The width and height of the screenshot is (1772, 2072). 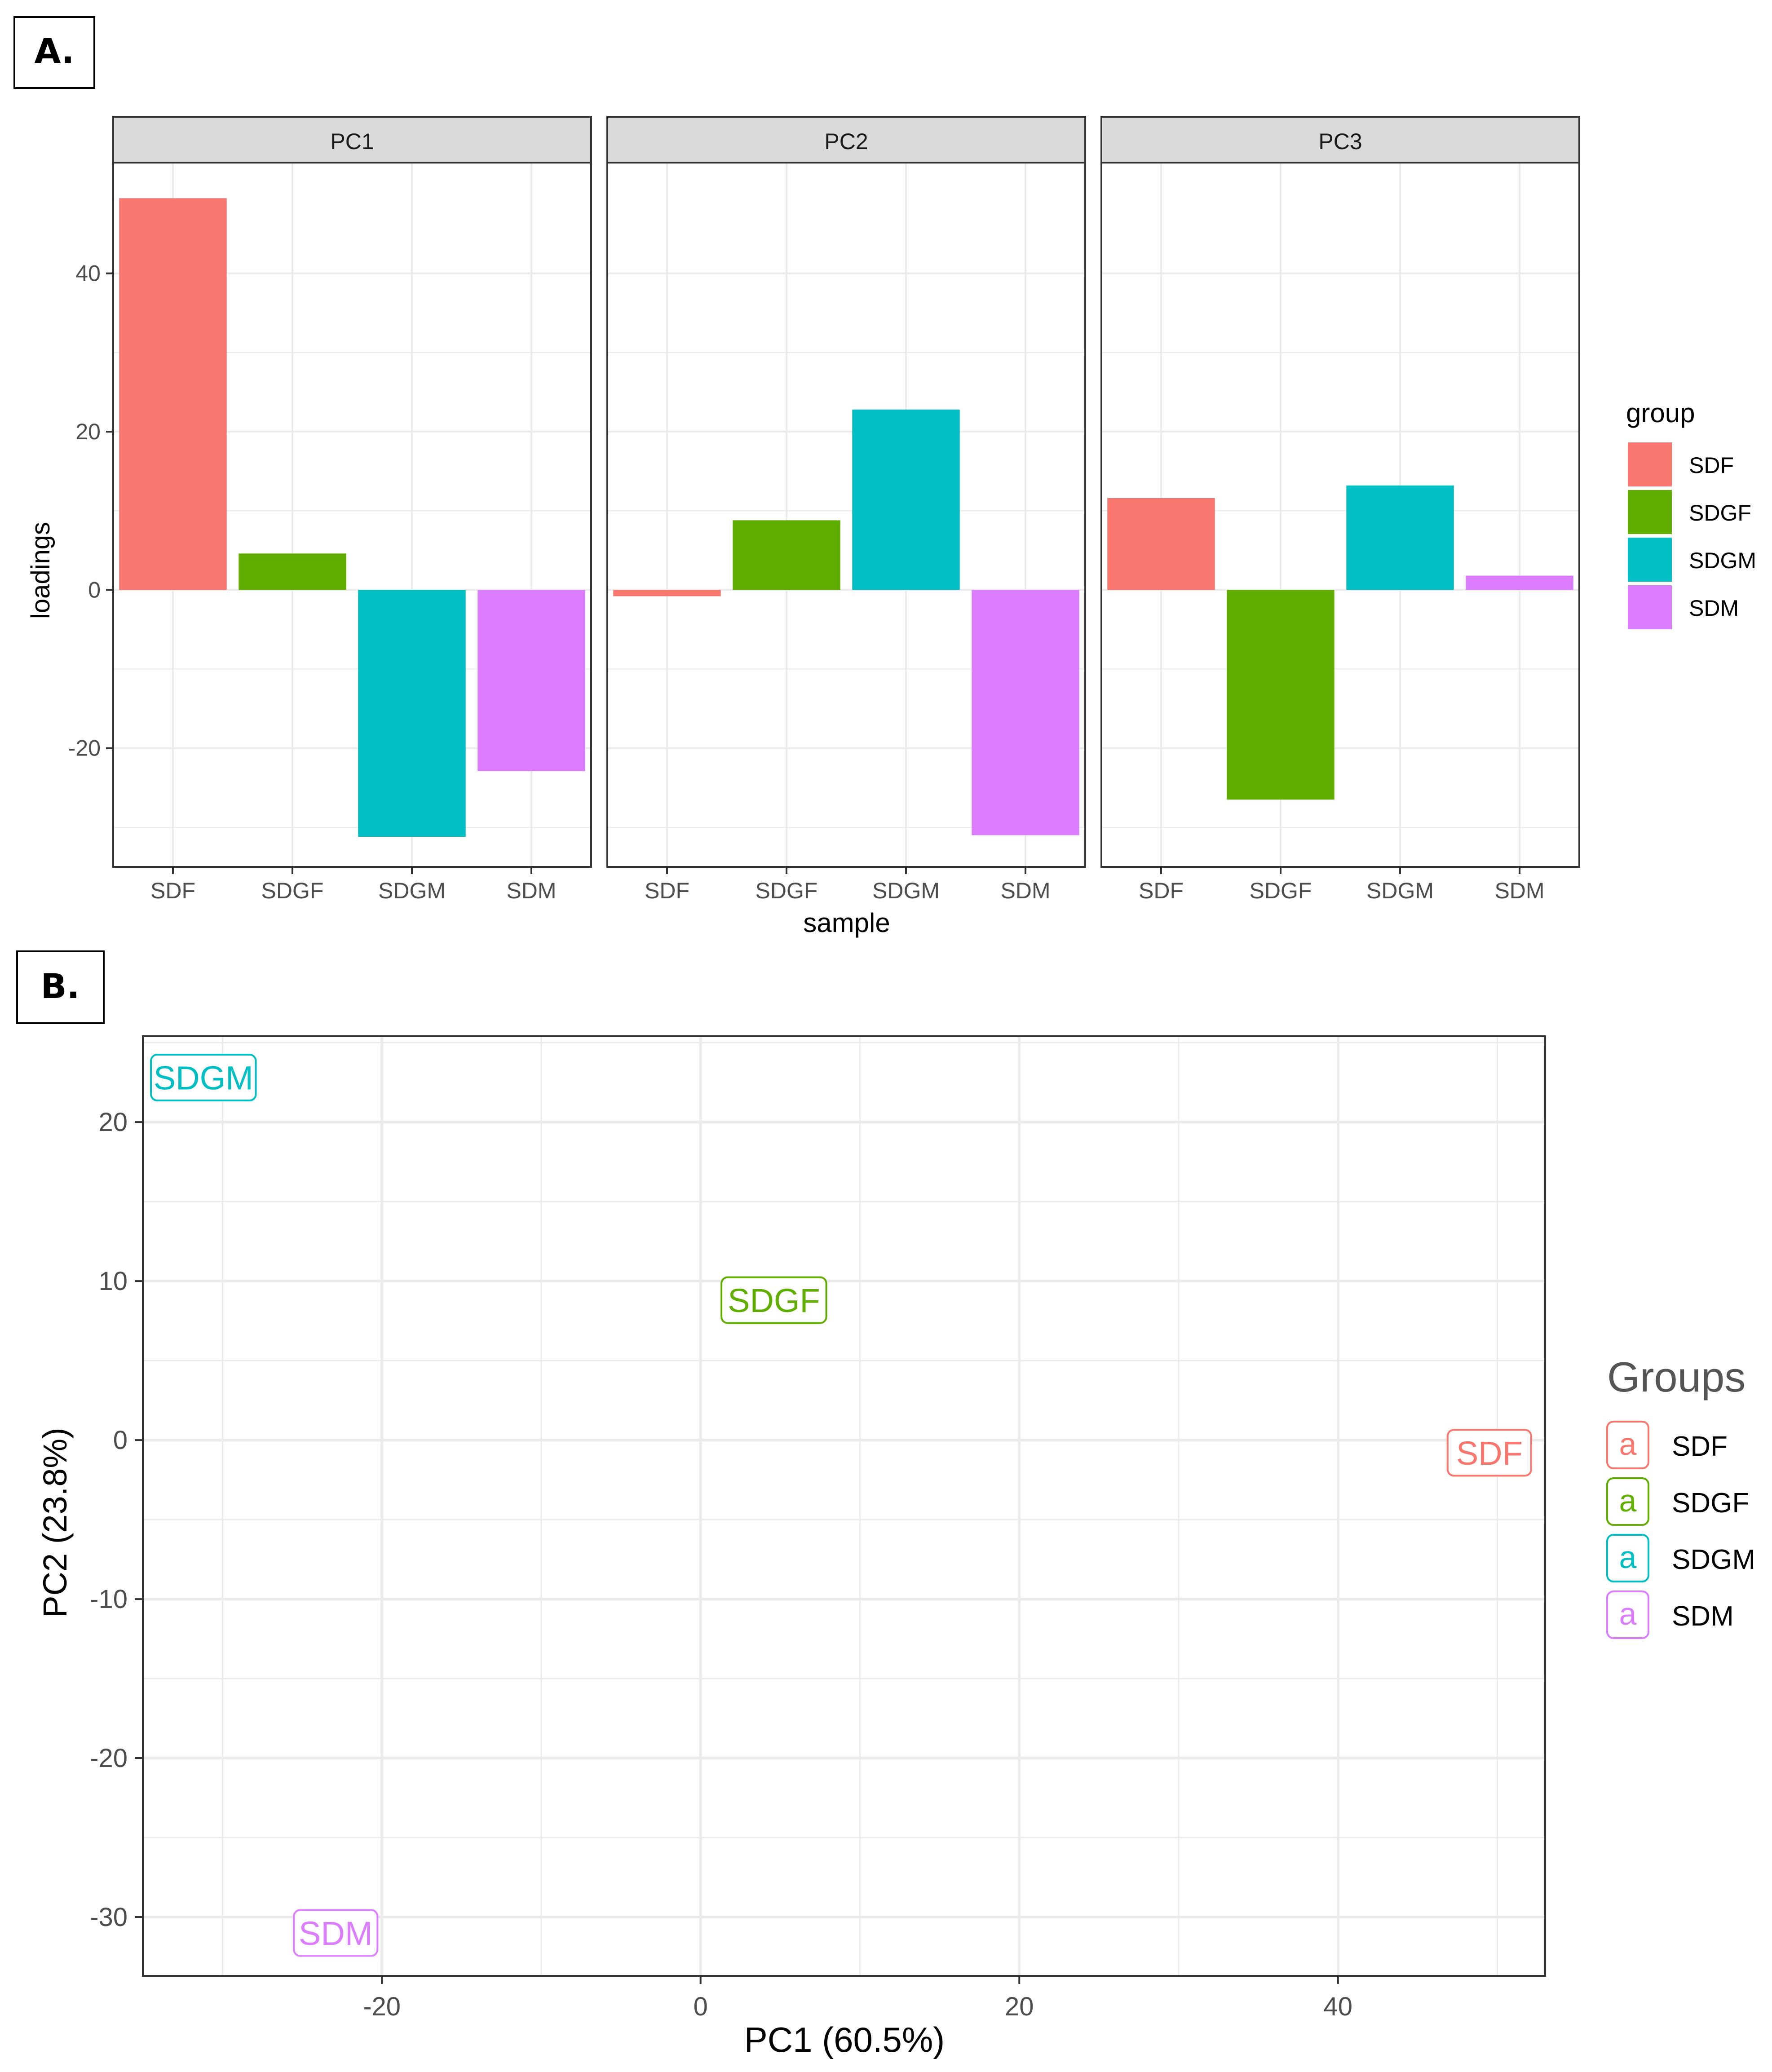 I want to click on y-tick-label: -30, so click(x=109, y=1917).